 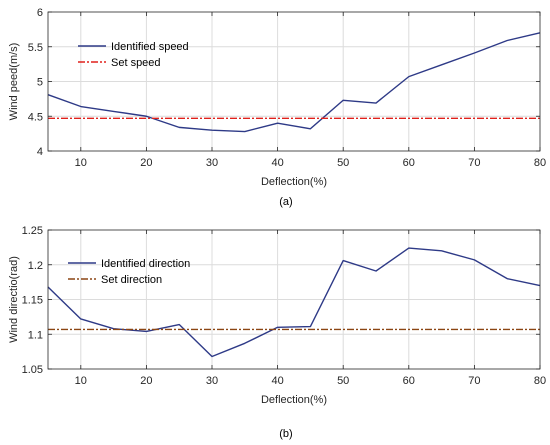 What do you see at coordinates (136, 63) in the screenshot?
I see `legend-label-2: Set speed` at bounding box center [136, 63].